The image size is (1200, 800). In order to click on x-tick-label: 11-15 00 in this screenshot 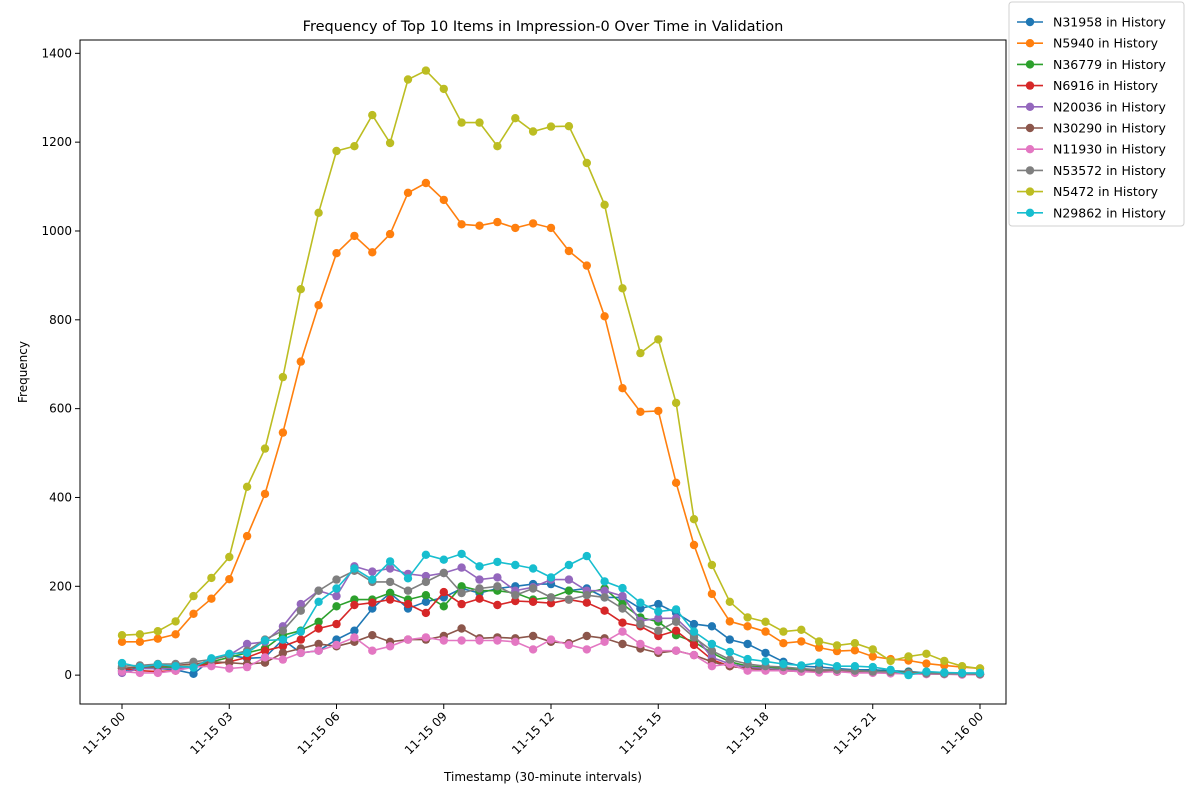, I will do `click(104, 733)`.